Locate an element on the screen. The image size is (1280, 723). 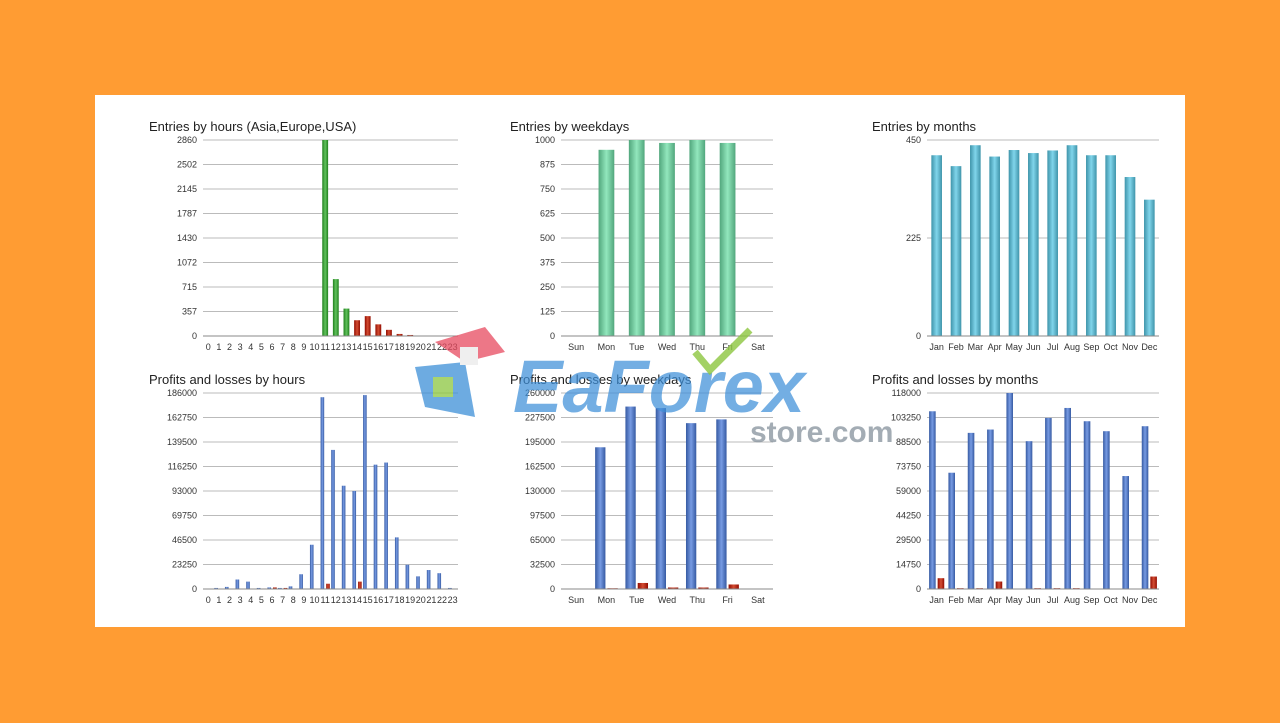
y-tick-label: 2145 is located at coordinates (187, 189).